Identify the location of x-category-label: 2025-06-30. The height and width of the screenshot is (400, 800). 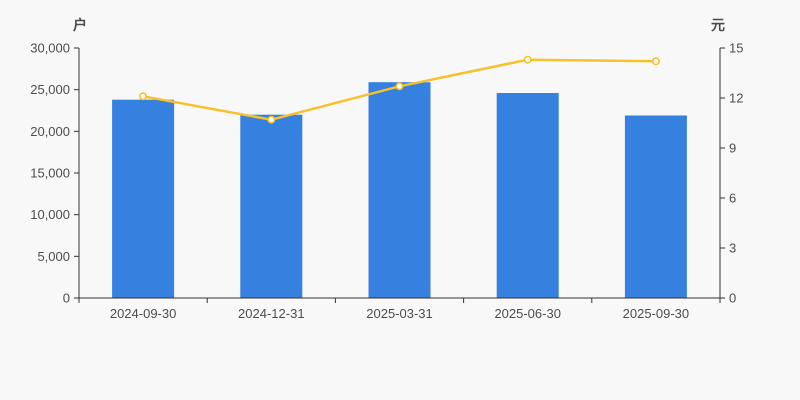
(527, 313).